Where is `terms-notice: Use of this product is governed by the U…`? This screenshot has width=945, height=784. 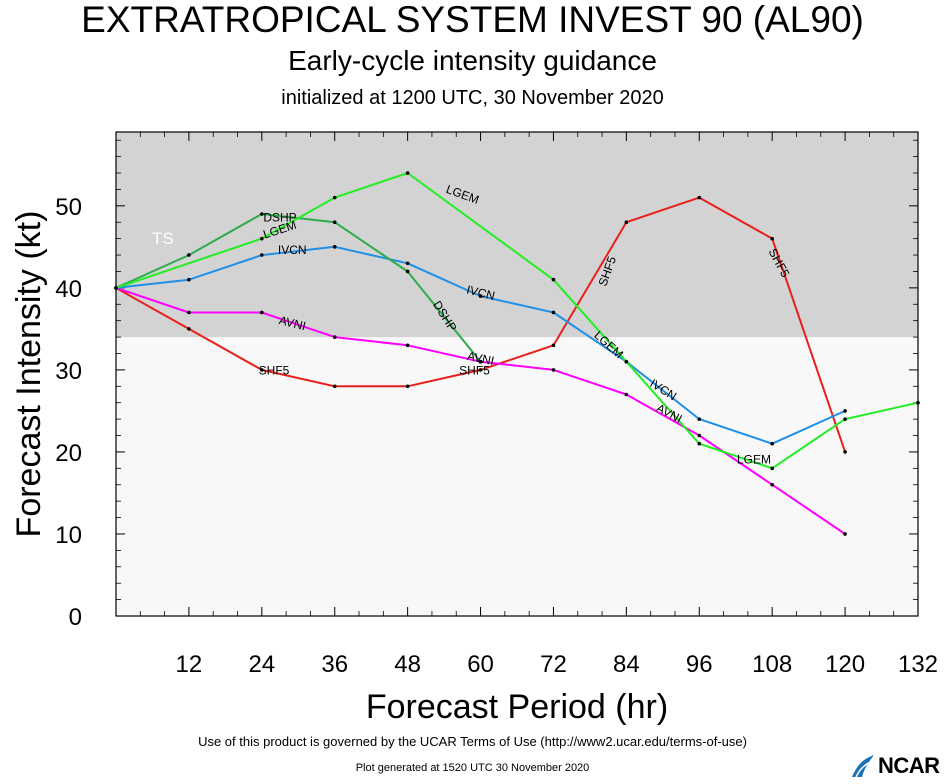 terms-notice: Use of this product is governed by the U… is located at coordinates (472, 741).